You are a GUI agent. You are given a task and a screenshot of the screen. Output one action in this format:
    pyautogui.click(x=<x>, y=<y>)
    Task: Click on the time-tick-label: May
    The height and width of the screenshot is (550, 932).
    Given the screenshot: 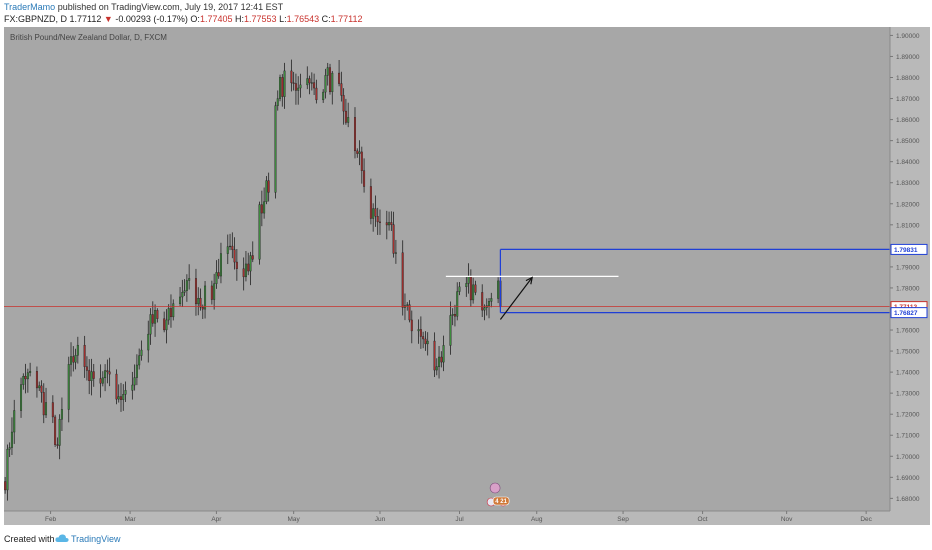 What is the action you would take?
    pyautogui.click(x=294, y=519)
    